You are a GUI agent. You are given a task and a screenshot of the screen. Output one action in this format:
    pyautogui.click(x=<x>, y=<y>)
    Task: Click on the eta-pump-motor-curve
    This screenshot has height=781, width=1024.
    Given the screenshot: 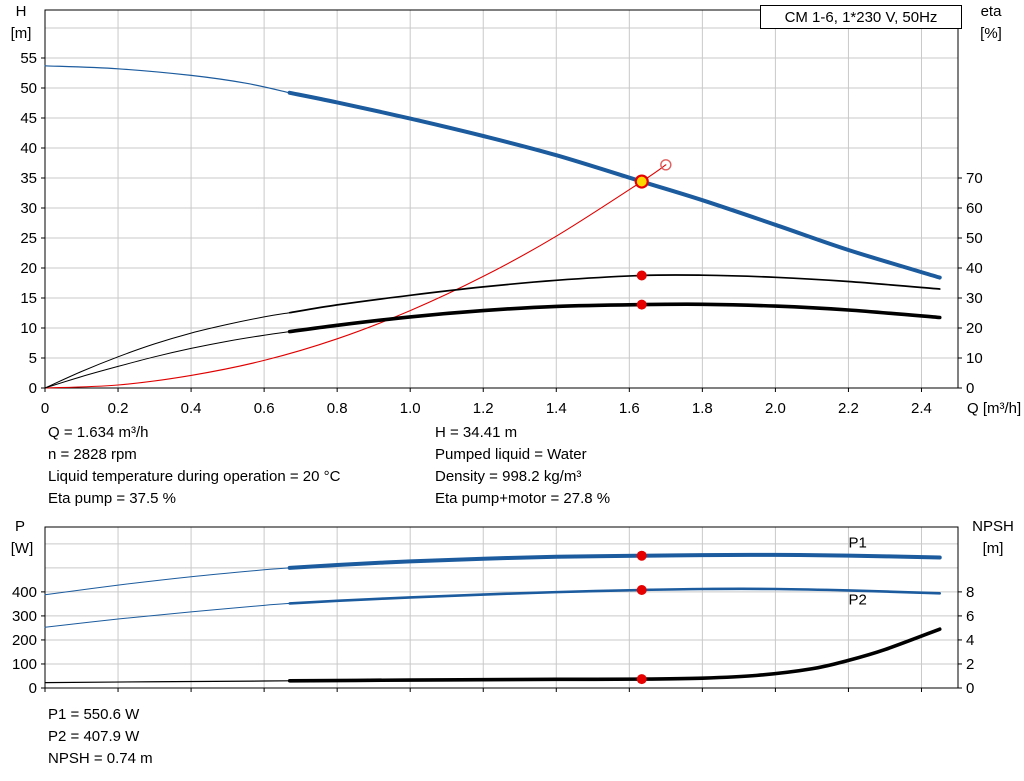 What is the action you would take?
    pyautogui.click(x=614, y=318)
    